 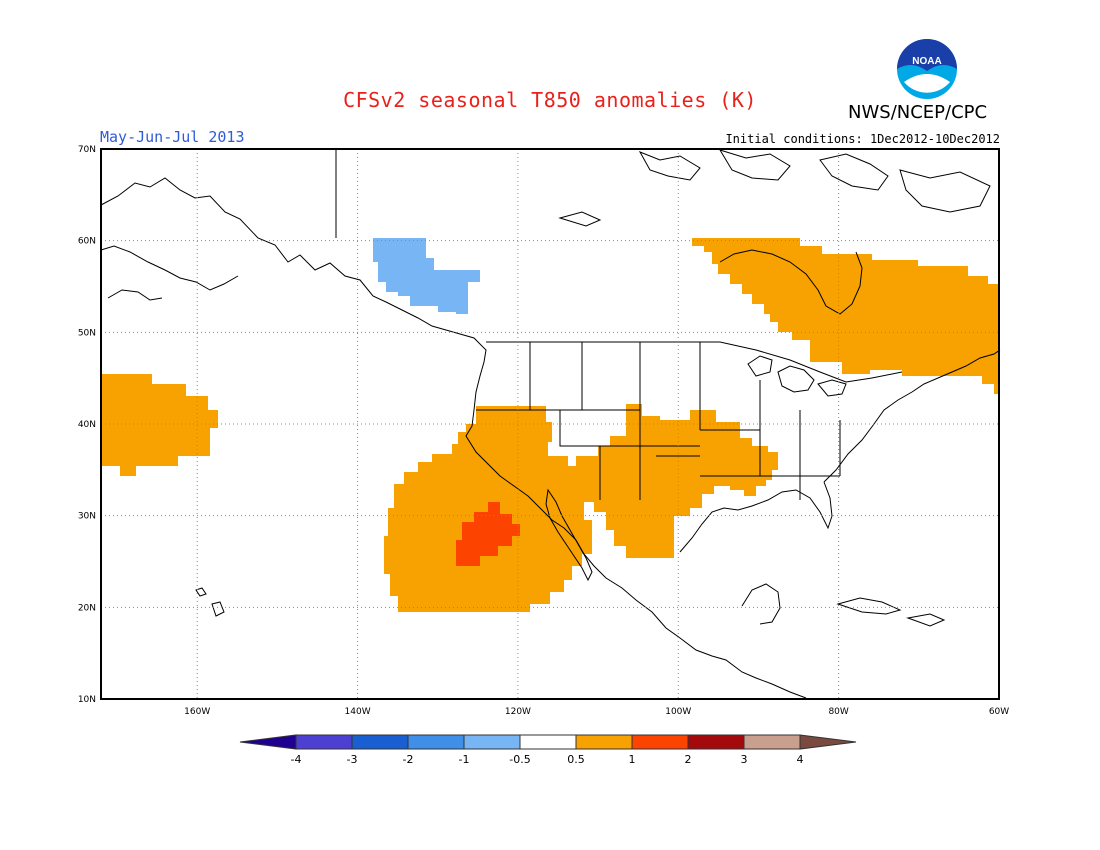 I want to click on legend-arrow-high, so click(x=828, y=742).